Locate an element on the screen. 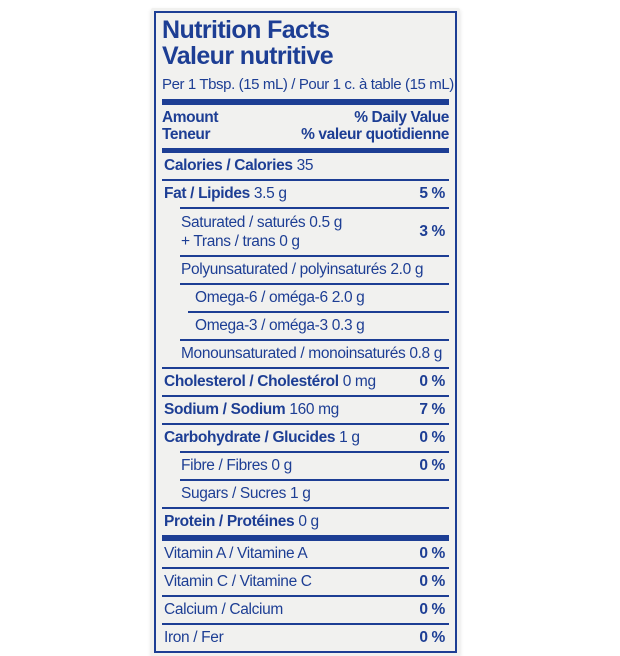 The width and height of the screenshot is (620, 656). row-fat: Fat / Lipides 3.5 g 5 % is located at coordinates (305, 194).